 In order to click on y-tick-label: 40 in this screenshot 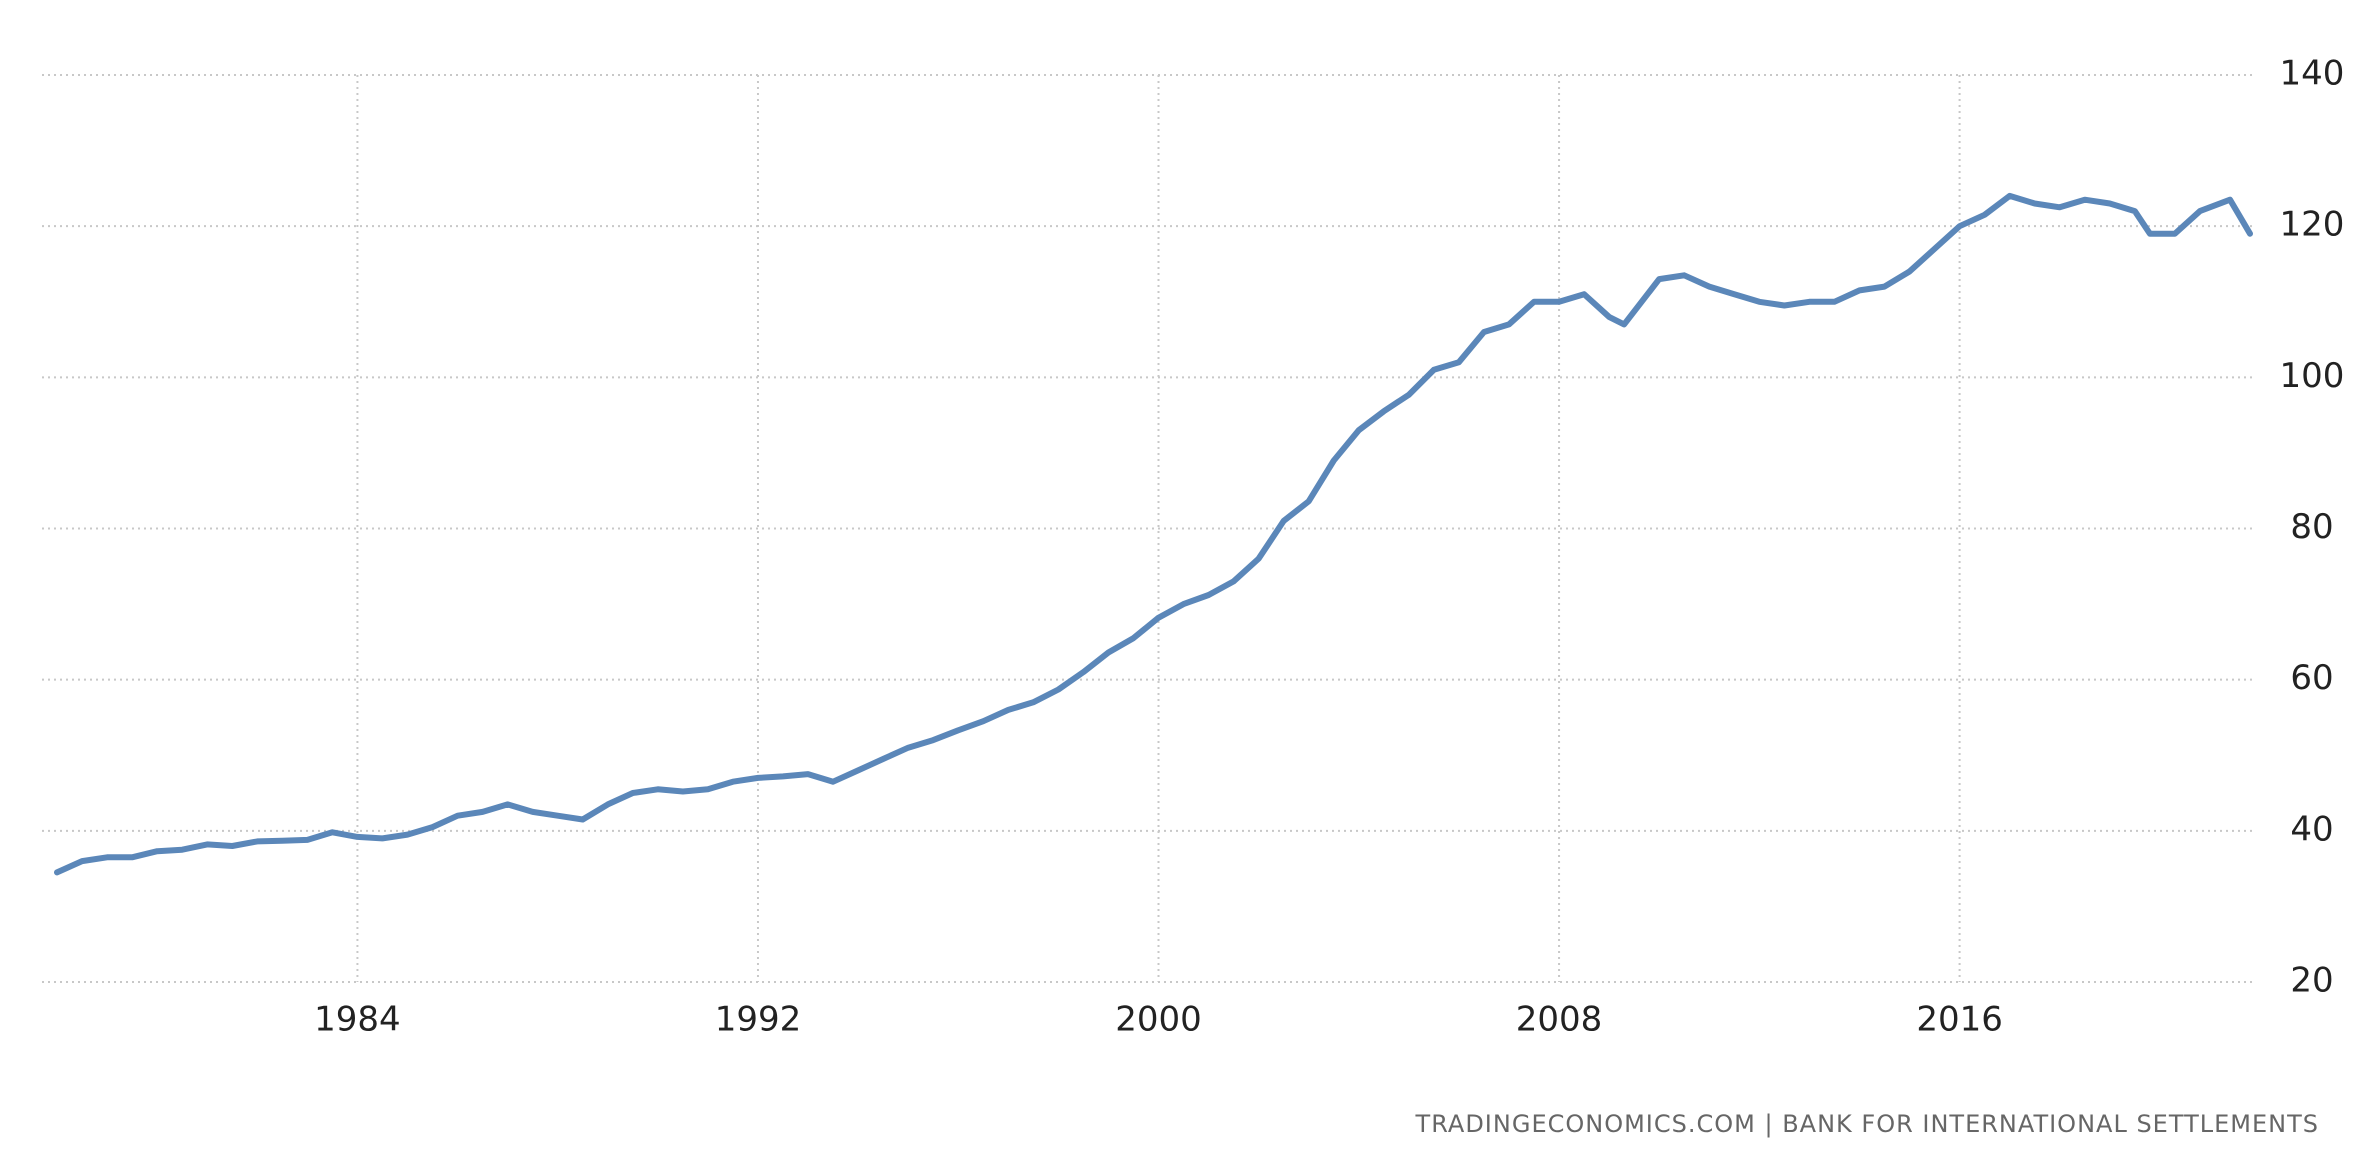, I will do `click(2311, 829)`.